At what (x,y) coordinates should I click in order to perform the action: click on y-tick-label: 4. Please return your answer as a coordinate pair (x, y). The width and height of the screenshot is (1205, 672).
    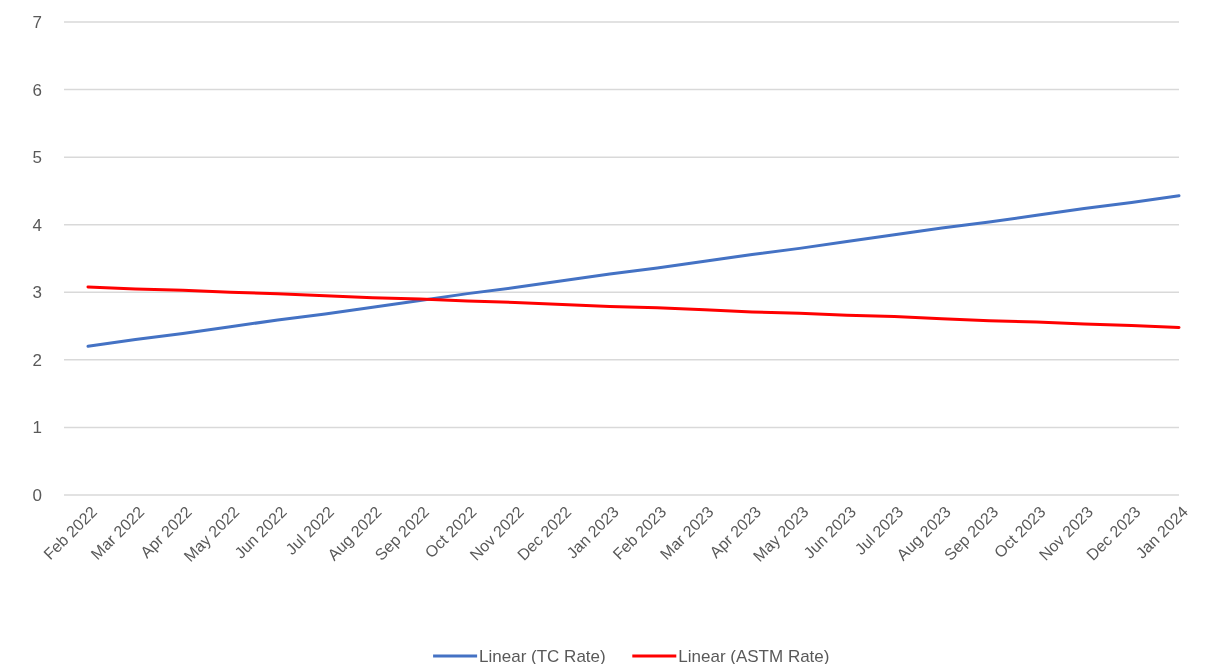
    Looking at the image, I should click on (37, 225).